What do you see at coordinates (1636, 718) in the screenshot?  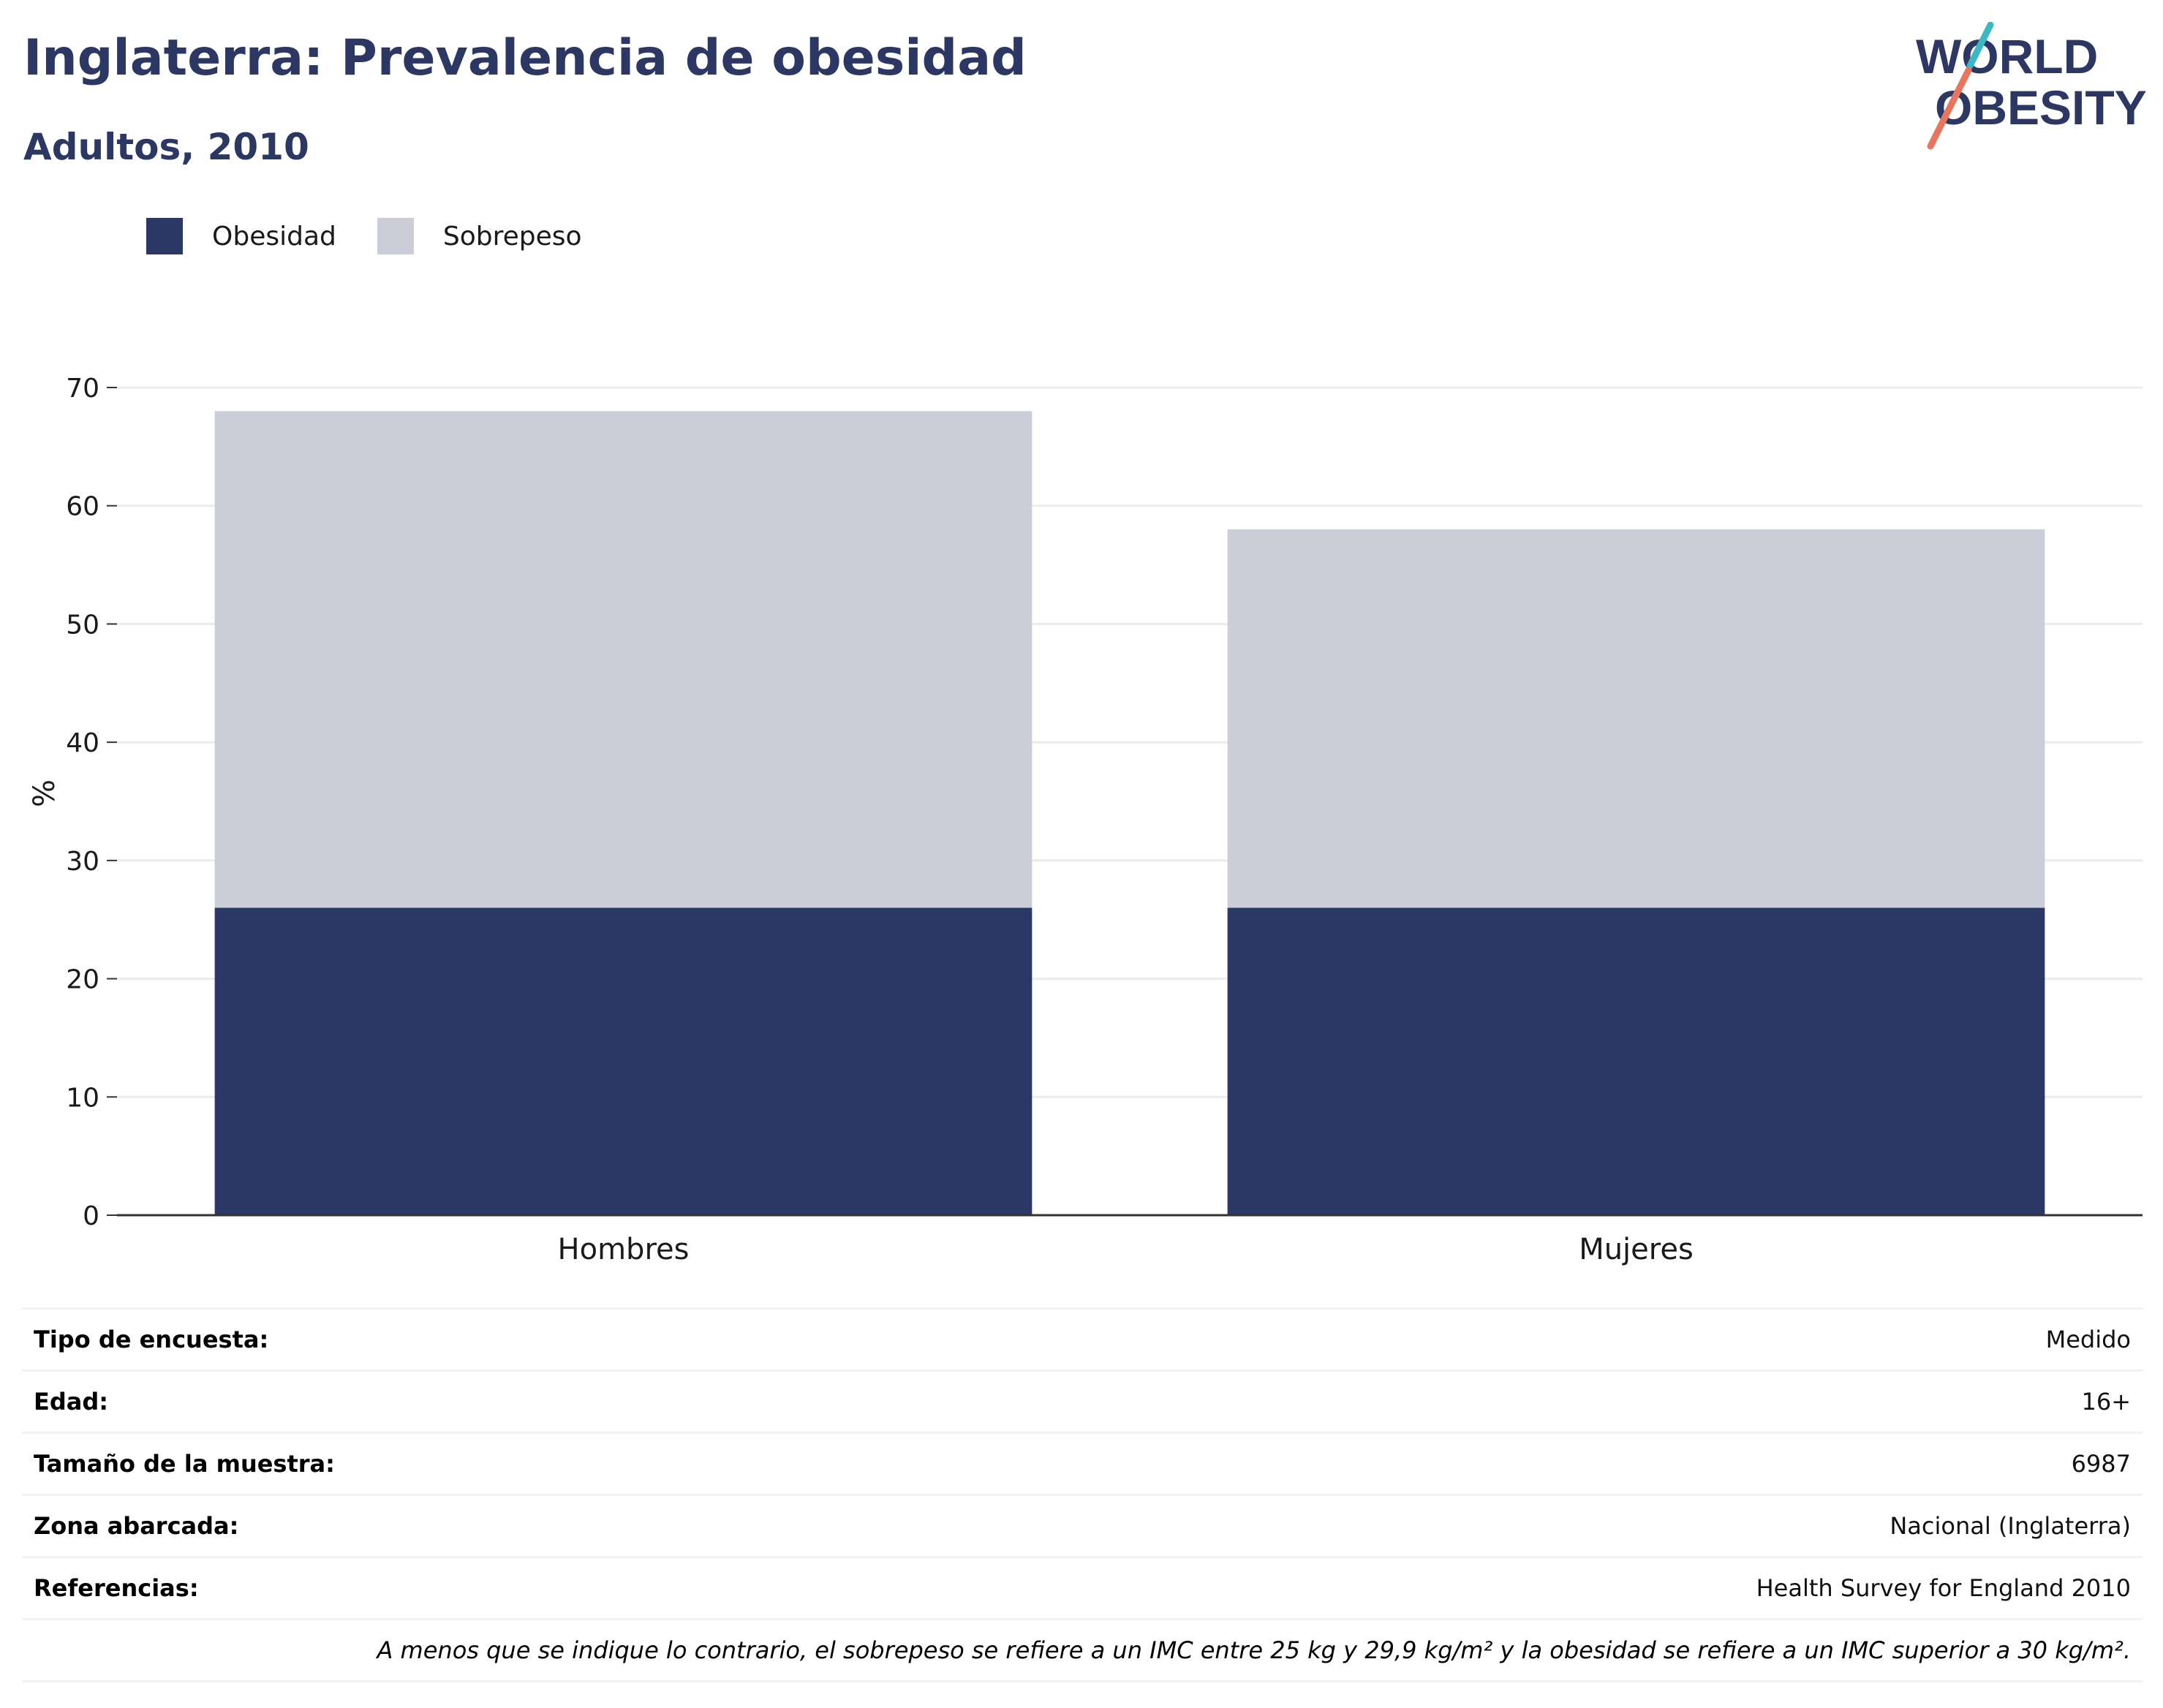 I see `bar-sobrepeso-mujeres` at bounding box center [1636, 718].